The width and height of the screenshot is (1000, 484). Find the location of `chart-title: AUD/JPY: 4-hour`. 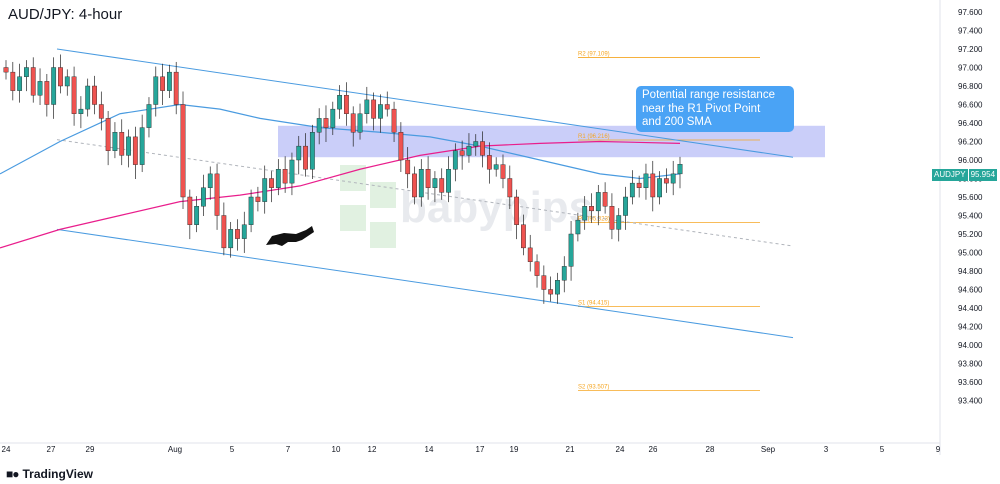

chart-title: AUD/JPY: 4-hour is located at coordinates (65, 14).